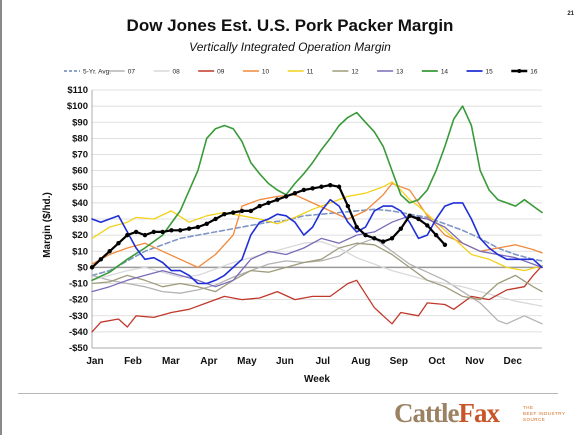 The image size is (580, 435). Describe the element at coordinates (82, 267) in the screenshot. I see `y-tick-label: $0` at that location.